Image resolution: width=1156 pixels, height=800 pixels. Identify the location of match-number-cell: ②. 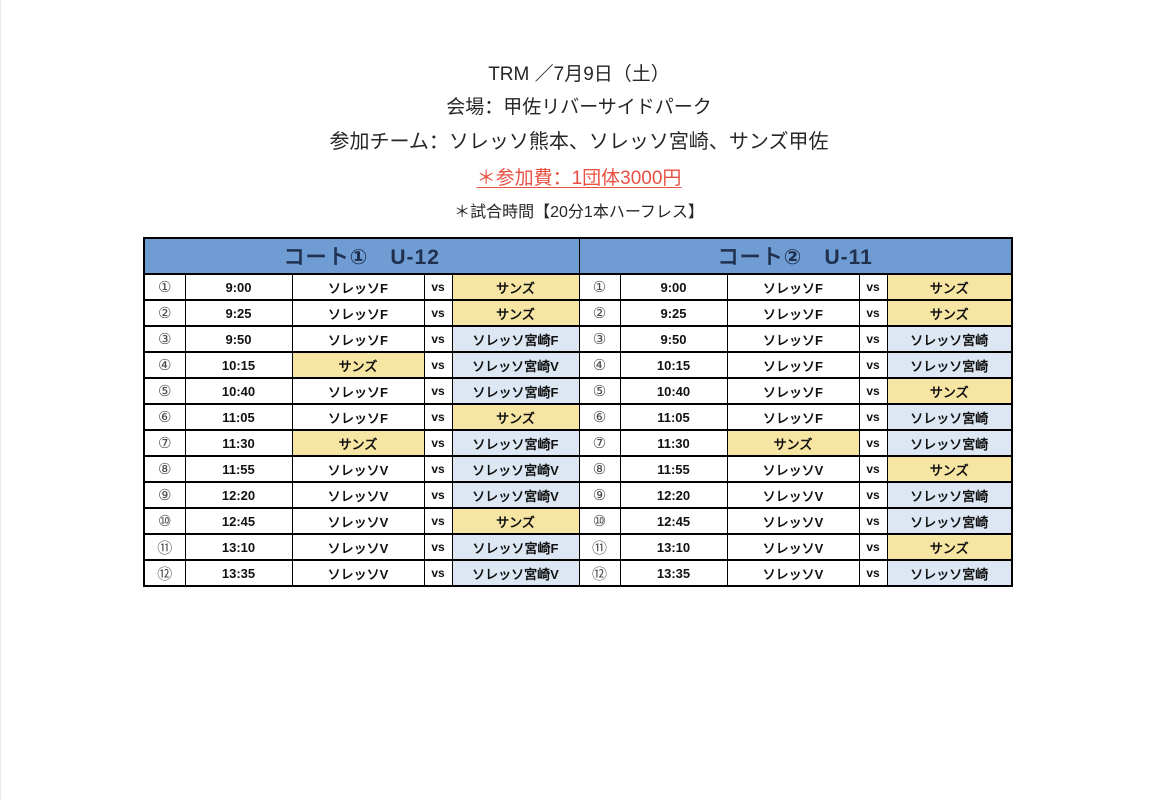
(599, 313).